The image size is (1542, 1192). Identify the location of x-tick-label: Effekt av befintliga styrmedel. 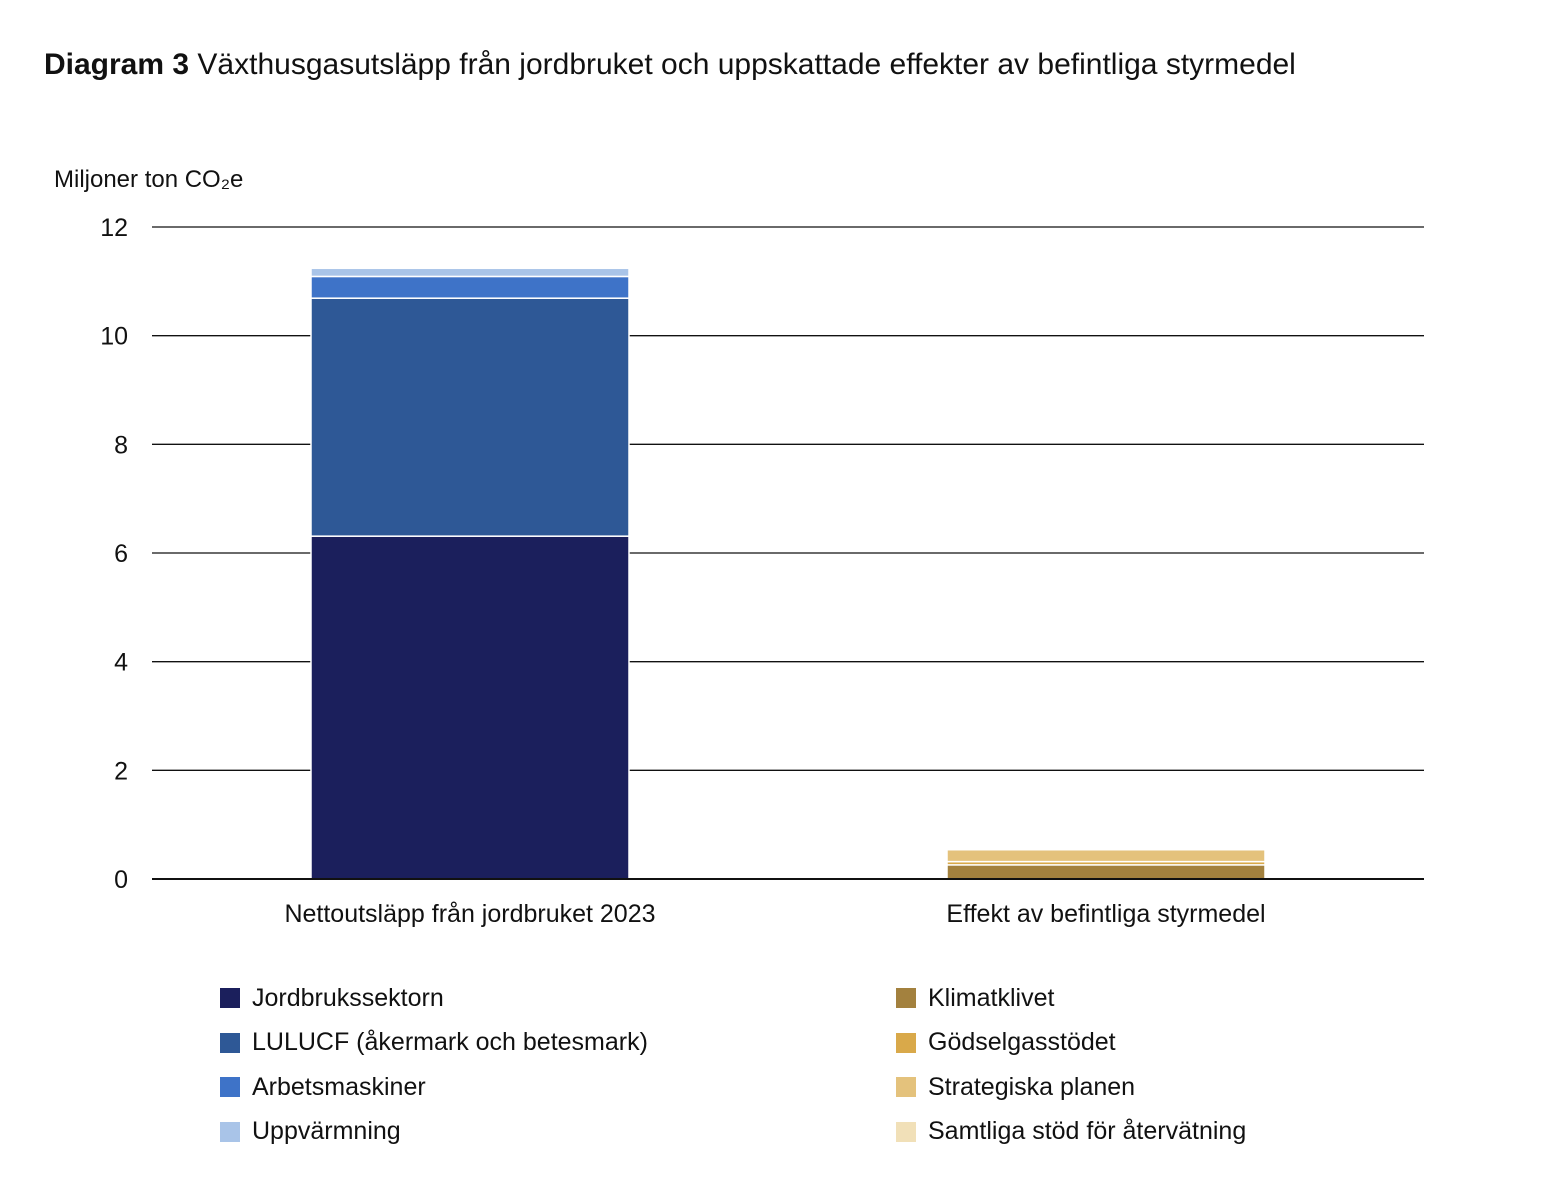
(1105, 914).